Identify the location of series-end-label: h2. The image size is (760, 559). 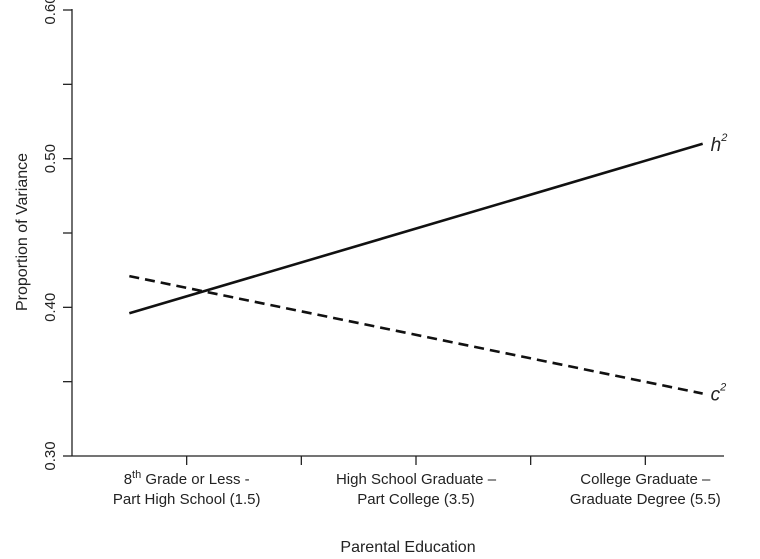
(719, 144).